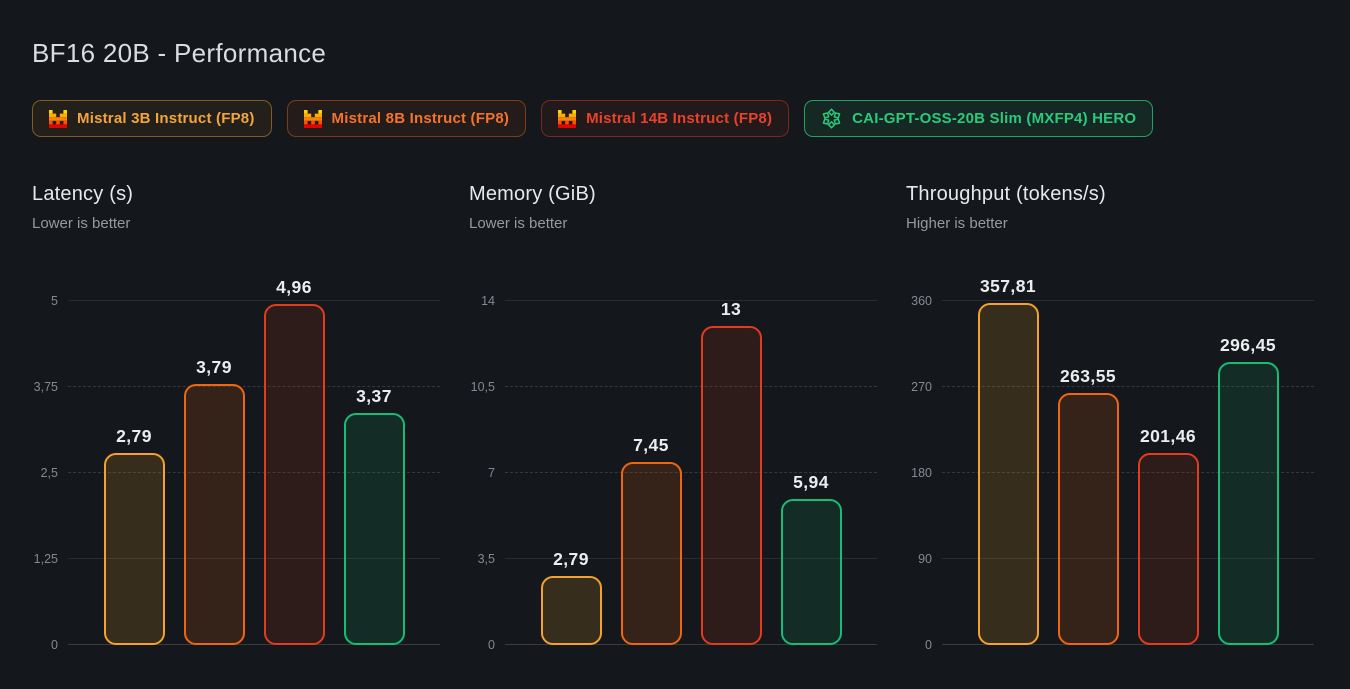 The height and width of the screenshot is (689, 1350). What do you see at coordinates (1248, 490) in the screenshot?
I see `bar-cai-gpt-oss-20b-slim: 296,45` at bounding box center [1248, 490].